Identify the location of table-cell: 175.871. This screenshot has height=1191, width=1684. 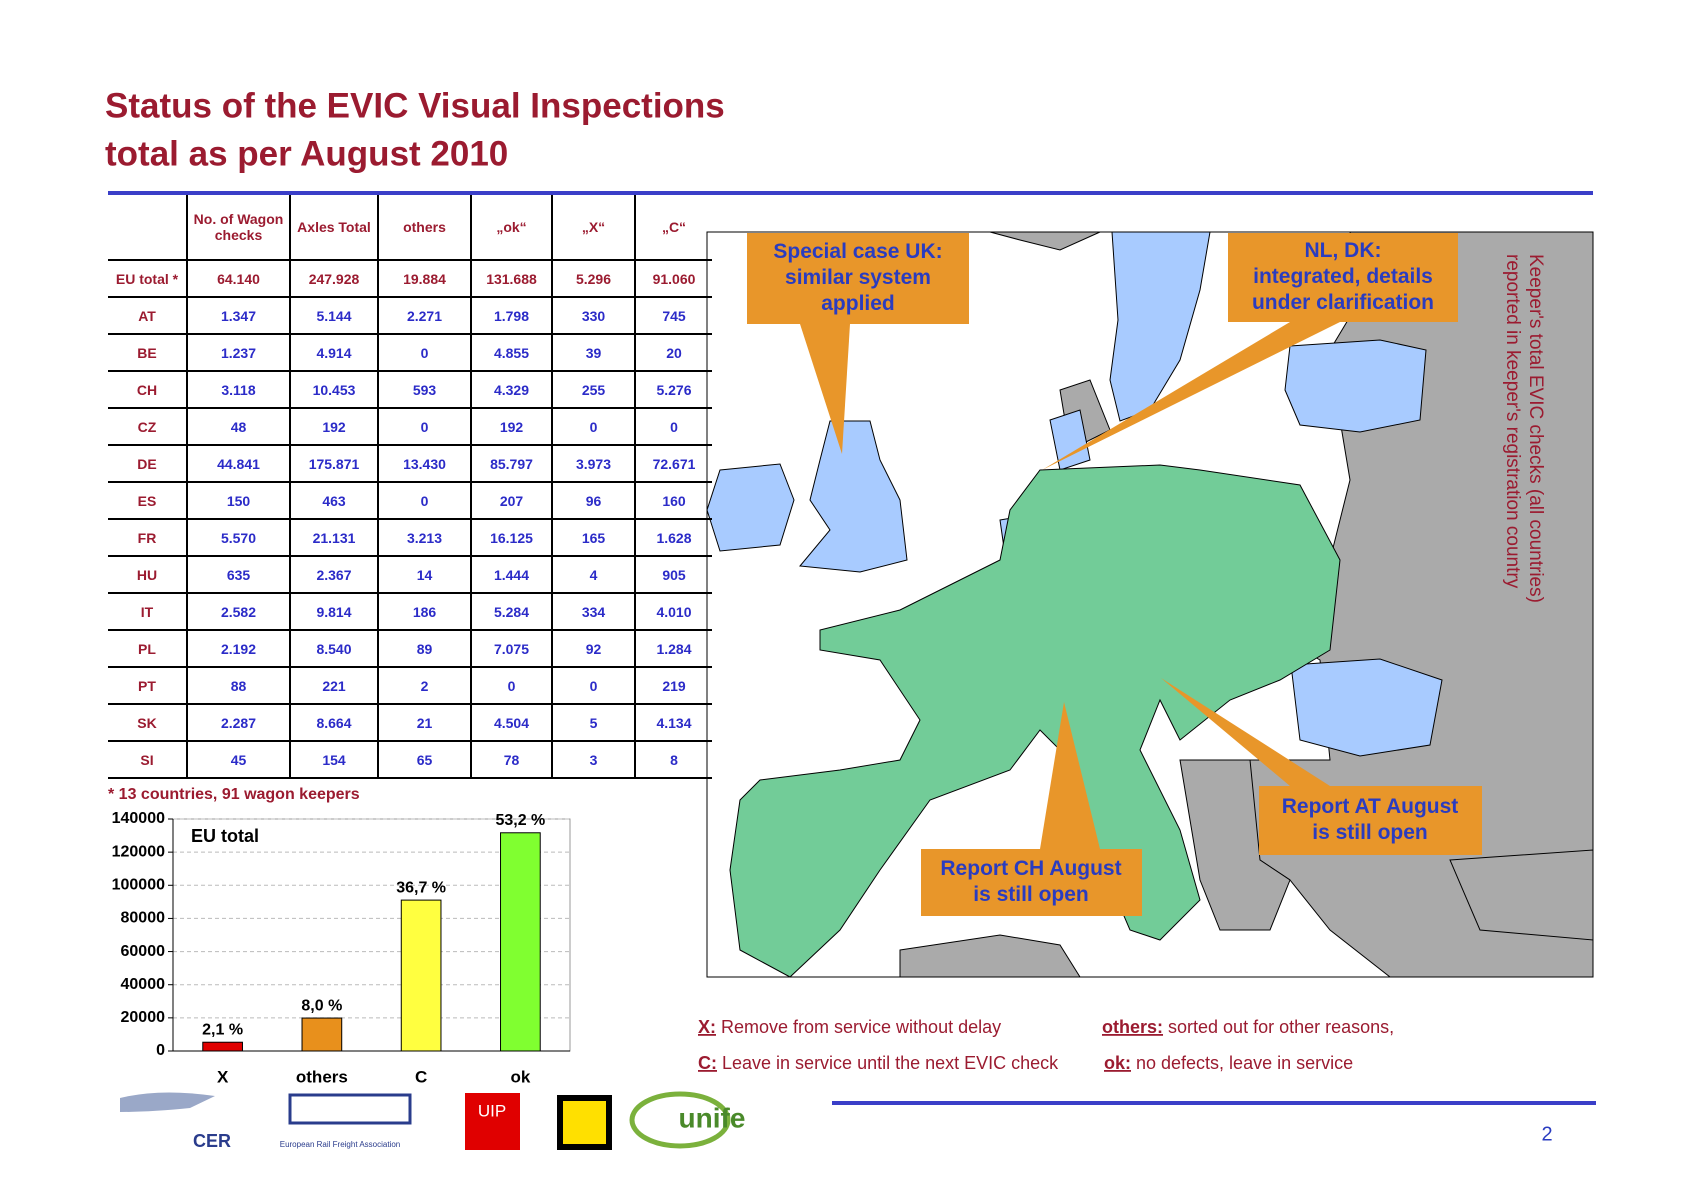
(333, 464).